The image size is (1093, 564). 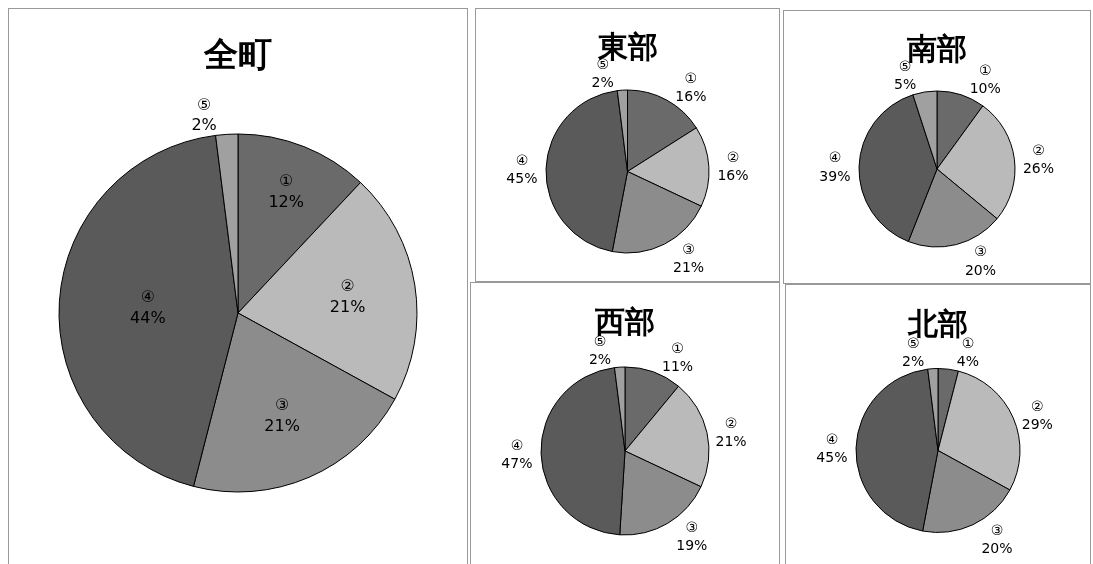 What do you see at coordinates (678, 365) in the screenshot?
I see `data-label: 11%` at bounding box center [678, 365].